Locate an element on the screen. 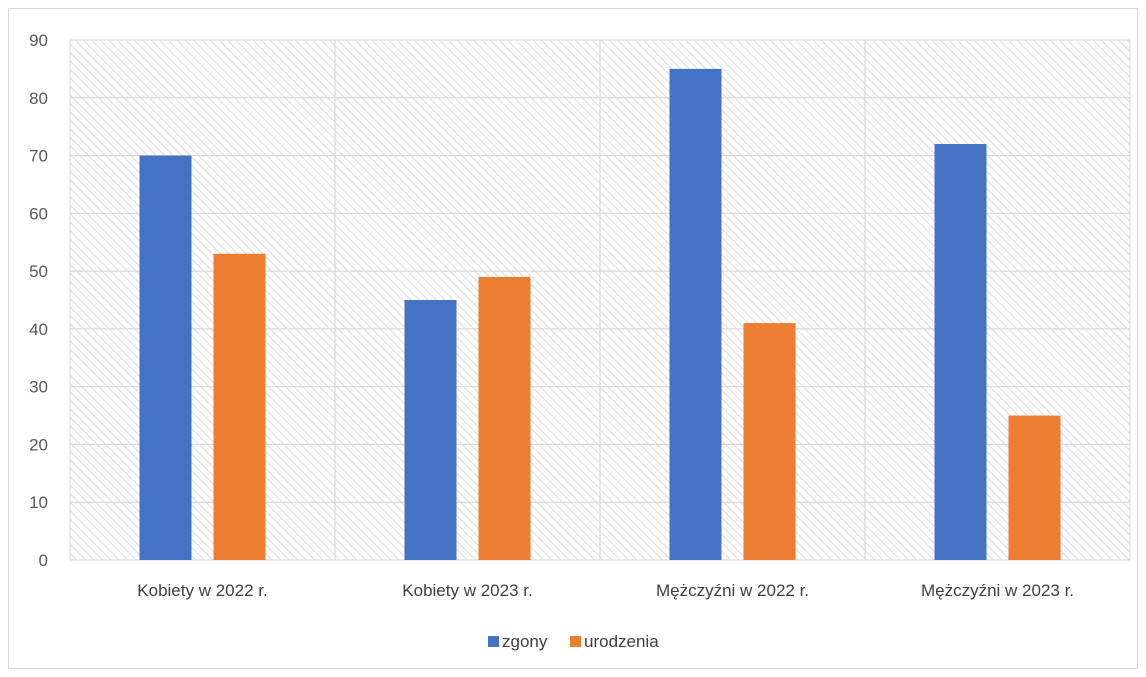 The width and height of the screenshot is (1146, 677). x-category-label-0: Kobiety w 2022 r. is located at coordinates (202, 590).